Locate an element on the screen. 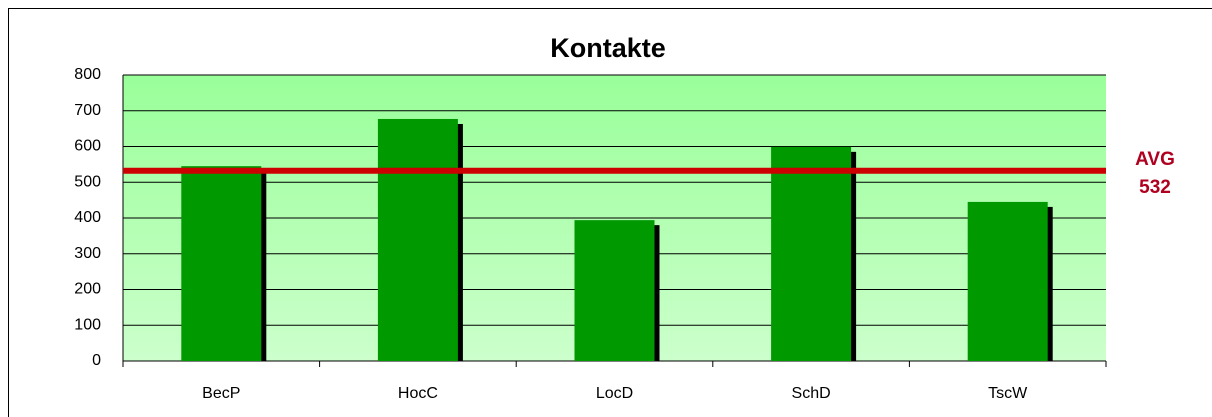 The height and width of the screenshot is (417, 1212). y-tick-label: 0 is located at coordinates (96, 360).